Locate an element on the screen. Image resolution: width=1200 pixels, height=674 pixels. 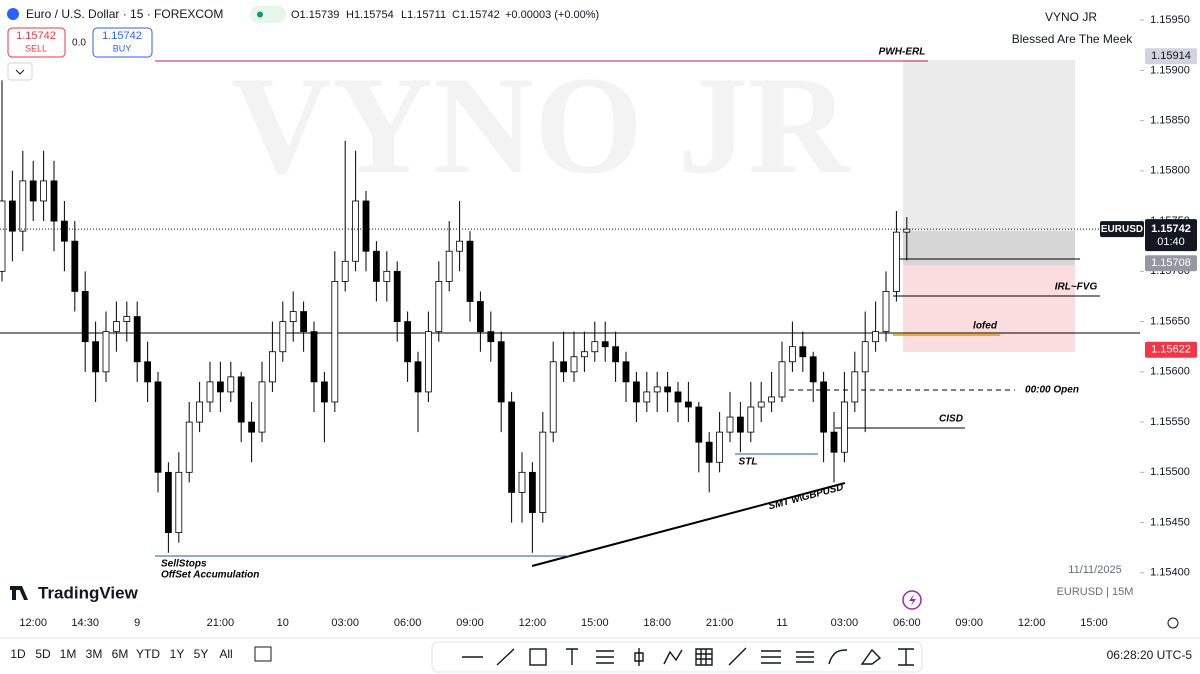
range-button: 5Y is located at coordinates (201, 654).